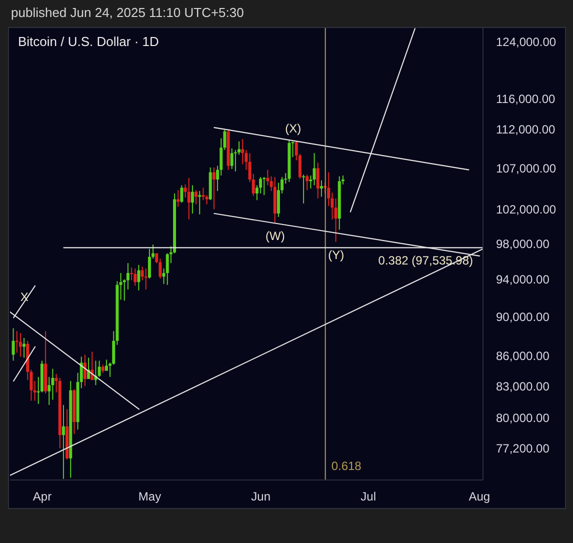 The height and width of the screenshot is (543, 573). What do you see at coordinates (127, 12) in the screenshot?
I see `chart-subtitle: published Jun 24, 2025 11:10 UTC+5:30` at bounding box center [127, 12].